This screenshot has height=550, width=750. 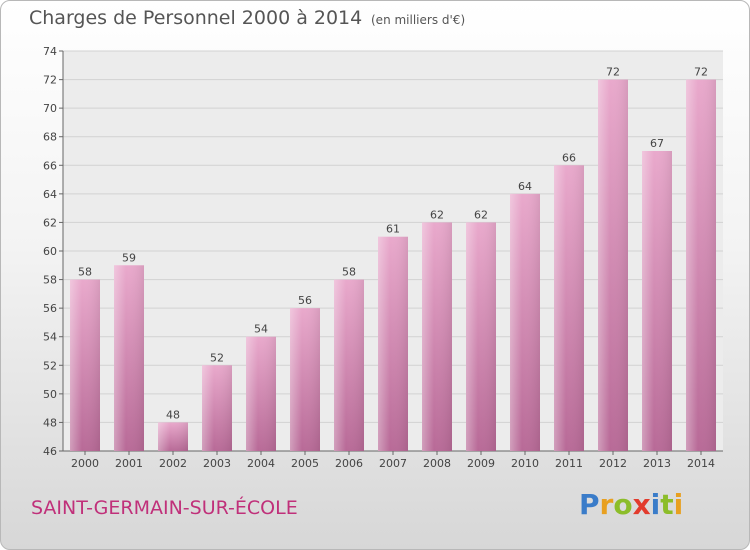 I want to click on y-tick-labels: 46 48 50 52 54 56 58 60 62 64 66 68 70 72 74, so click(x=50, y=251).